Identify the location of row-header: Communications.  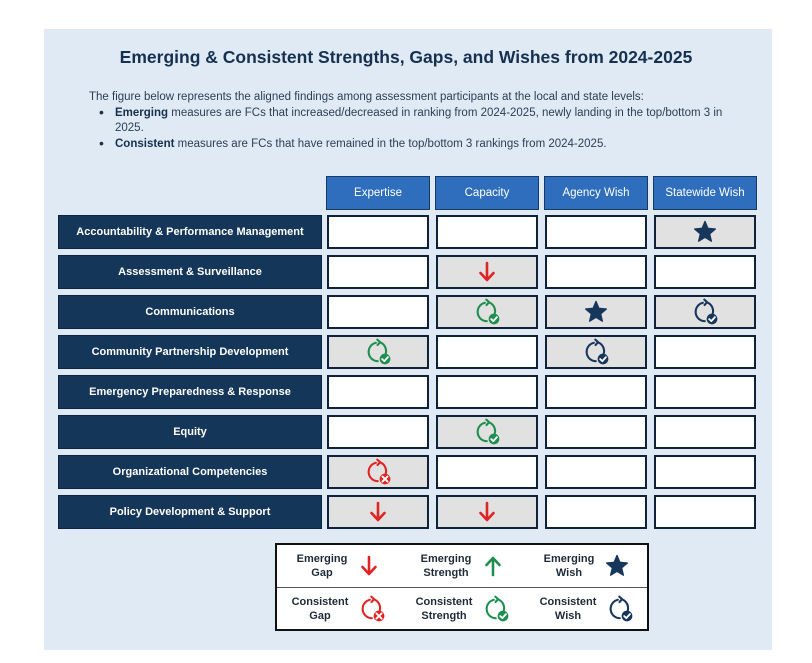
(190, 312).